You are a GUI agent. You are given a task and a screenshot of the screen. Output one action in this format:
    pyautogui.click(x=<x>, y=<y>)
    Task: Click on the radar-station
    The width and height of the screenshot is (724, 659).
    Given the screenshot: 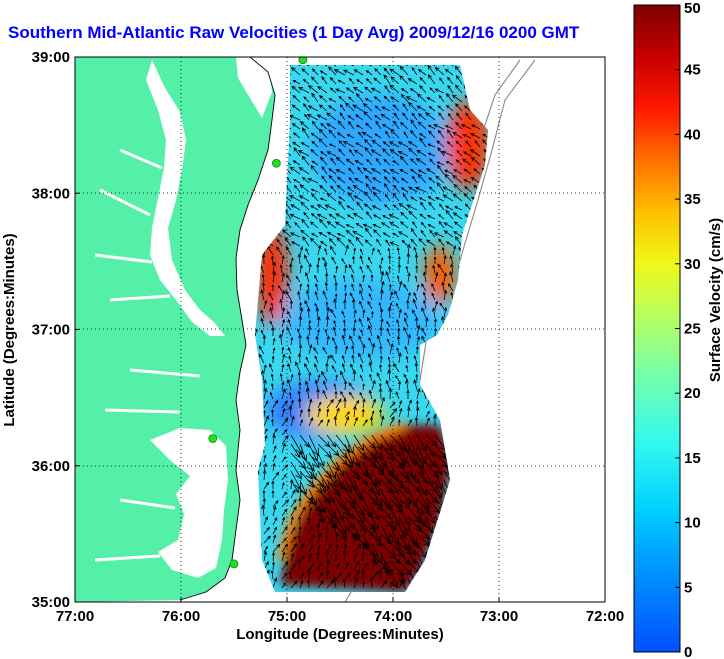 What is the action you would take?
    pyautogui.click(x=234, y=564)
    